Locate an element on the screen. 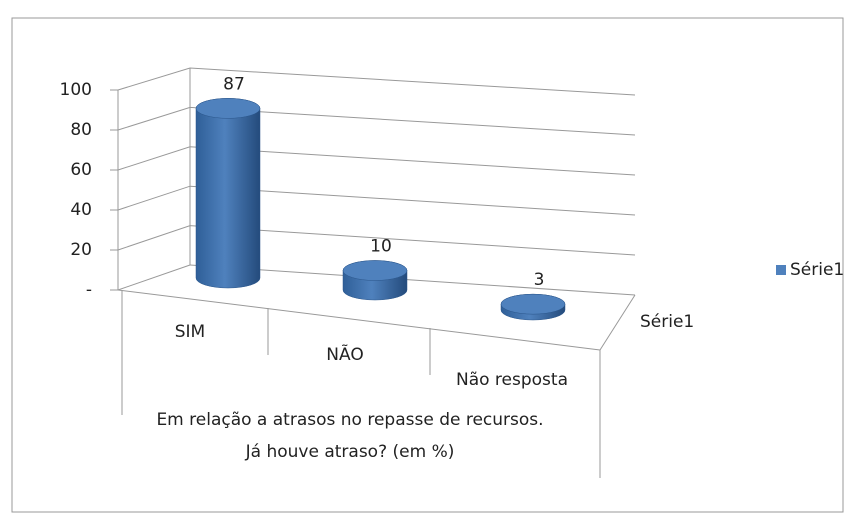  y-tick-label: 100 is located at coordinates (76, 90).